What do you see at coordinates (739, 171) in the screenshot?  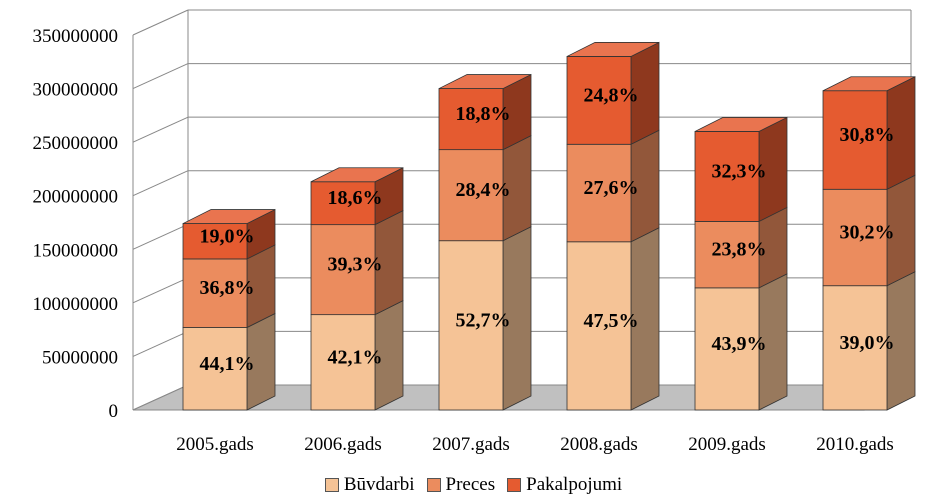 I see `data-label-4-2: 32,3%` at bounding box center [739, 171].